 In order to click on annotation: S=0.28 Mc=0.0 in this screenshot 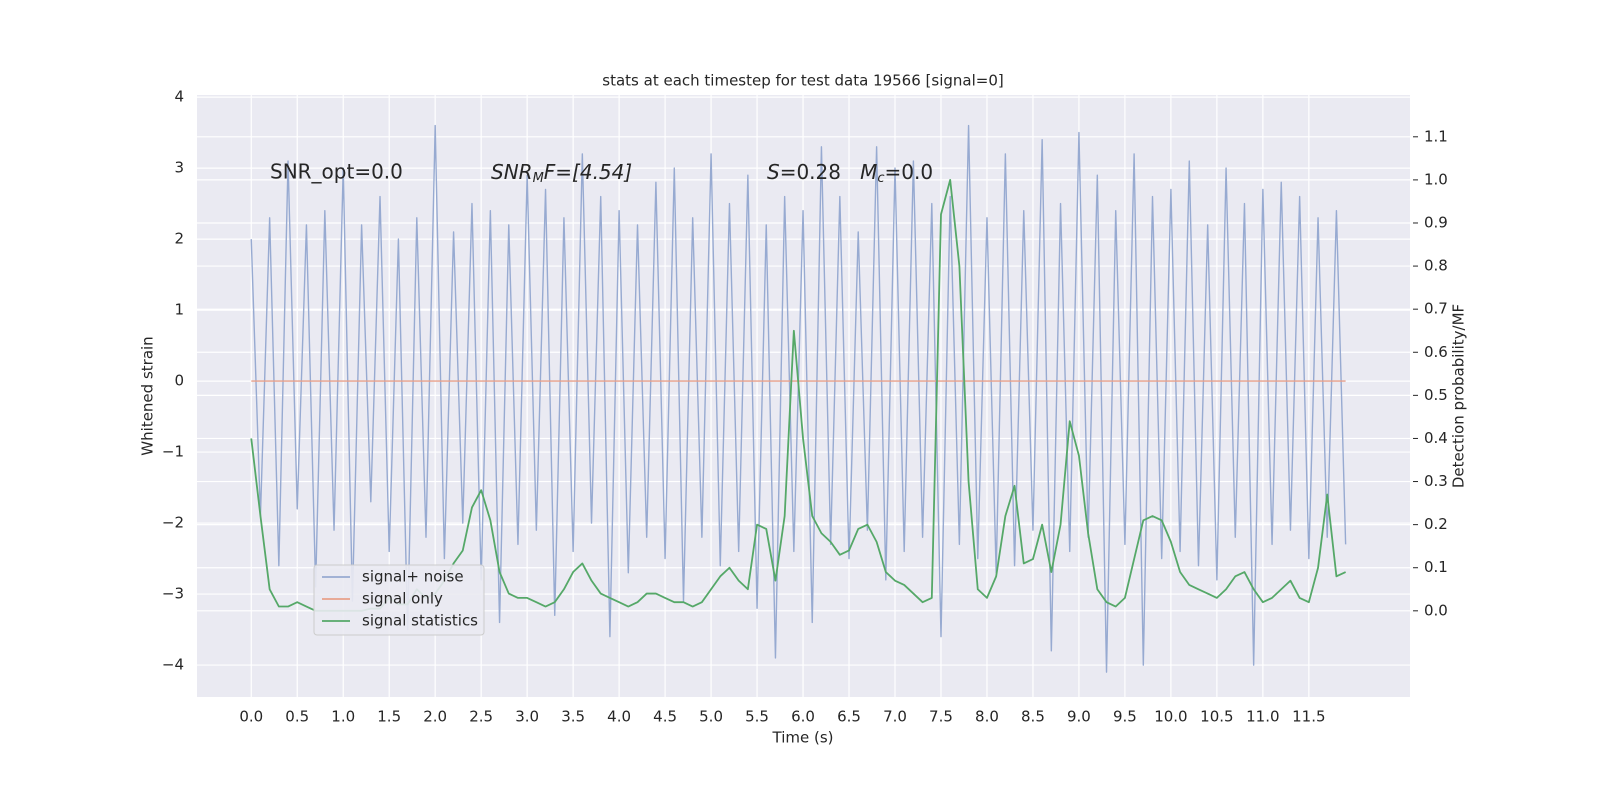, I will do `click(850, 173)`.